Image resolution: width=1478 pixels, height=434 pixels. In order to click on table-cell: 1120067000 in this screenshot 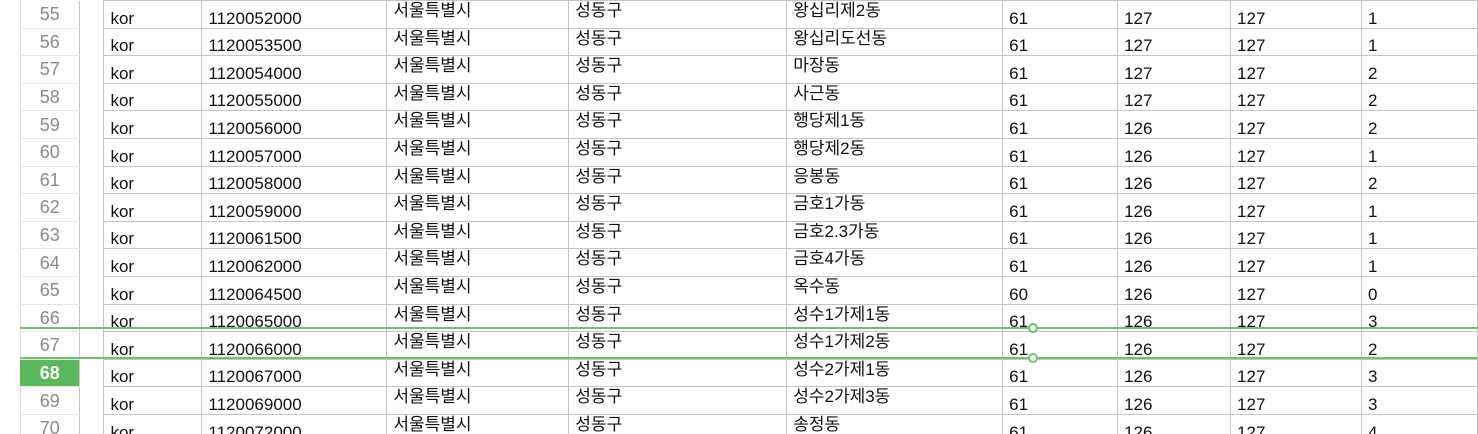, I will do `click(294, 373)`.